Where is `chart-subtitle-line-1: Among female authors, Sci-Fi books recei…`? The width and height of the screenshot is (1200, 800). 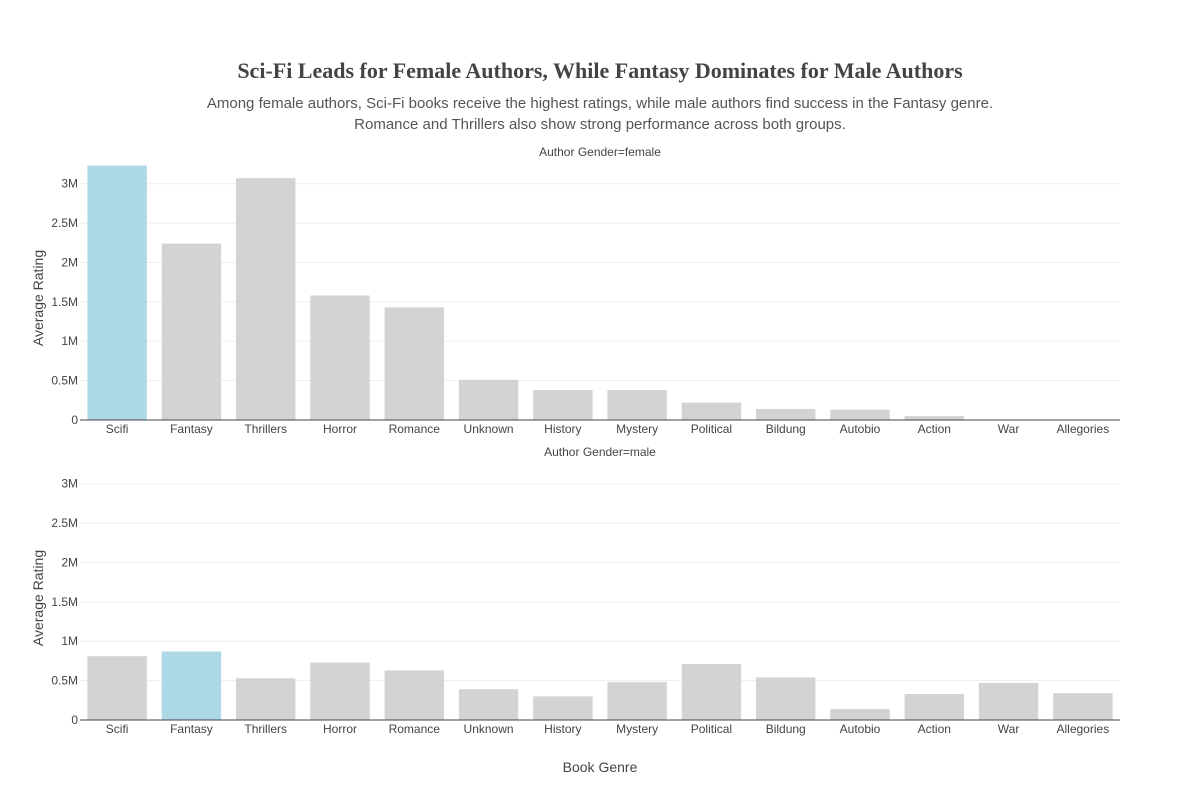
chart-subtitle-line-1: Among female authors, Sci-Fi books recei… is located at coordinates (600, 103).